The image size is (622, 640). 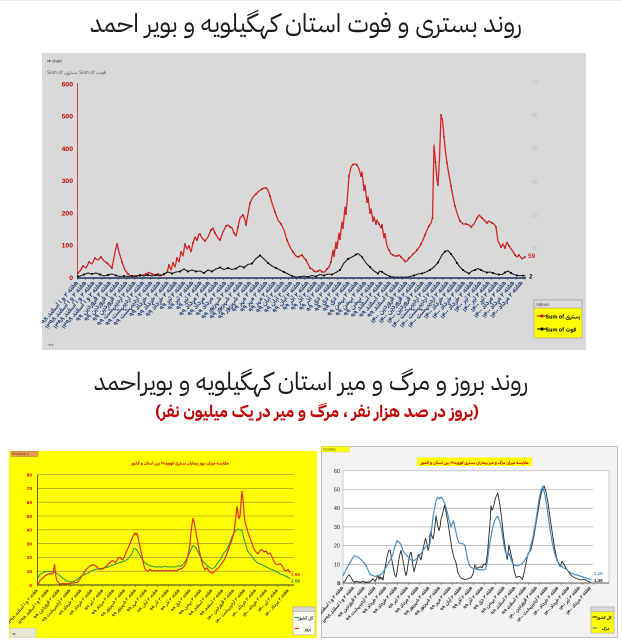 What do you see at coordinates (295, 574) in the screenshot?
I see `svg-text: 7.96` at bounding box center [295, 574].